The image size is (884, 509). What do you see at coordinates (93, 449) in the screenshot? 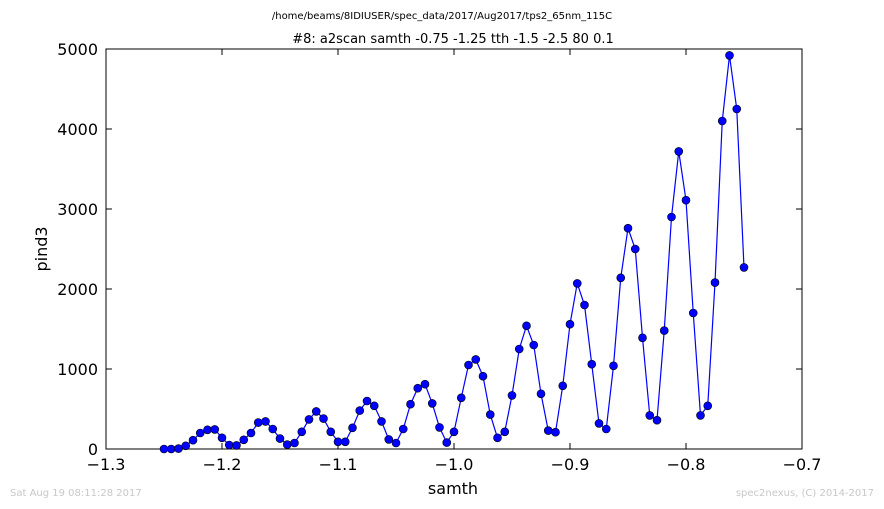
I see `y-tick-label: 0` at bounding box center [93, 449].